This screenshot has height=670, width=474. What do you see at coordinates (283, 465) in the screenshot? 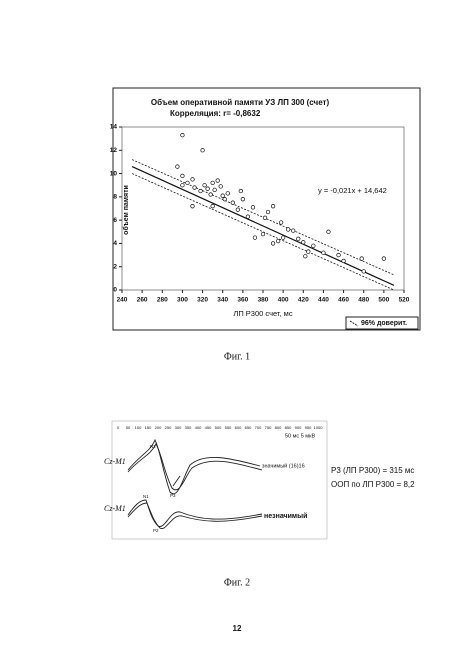
I see `trace-label: значимый (16)16` at bounding box center [283, 465].